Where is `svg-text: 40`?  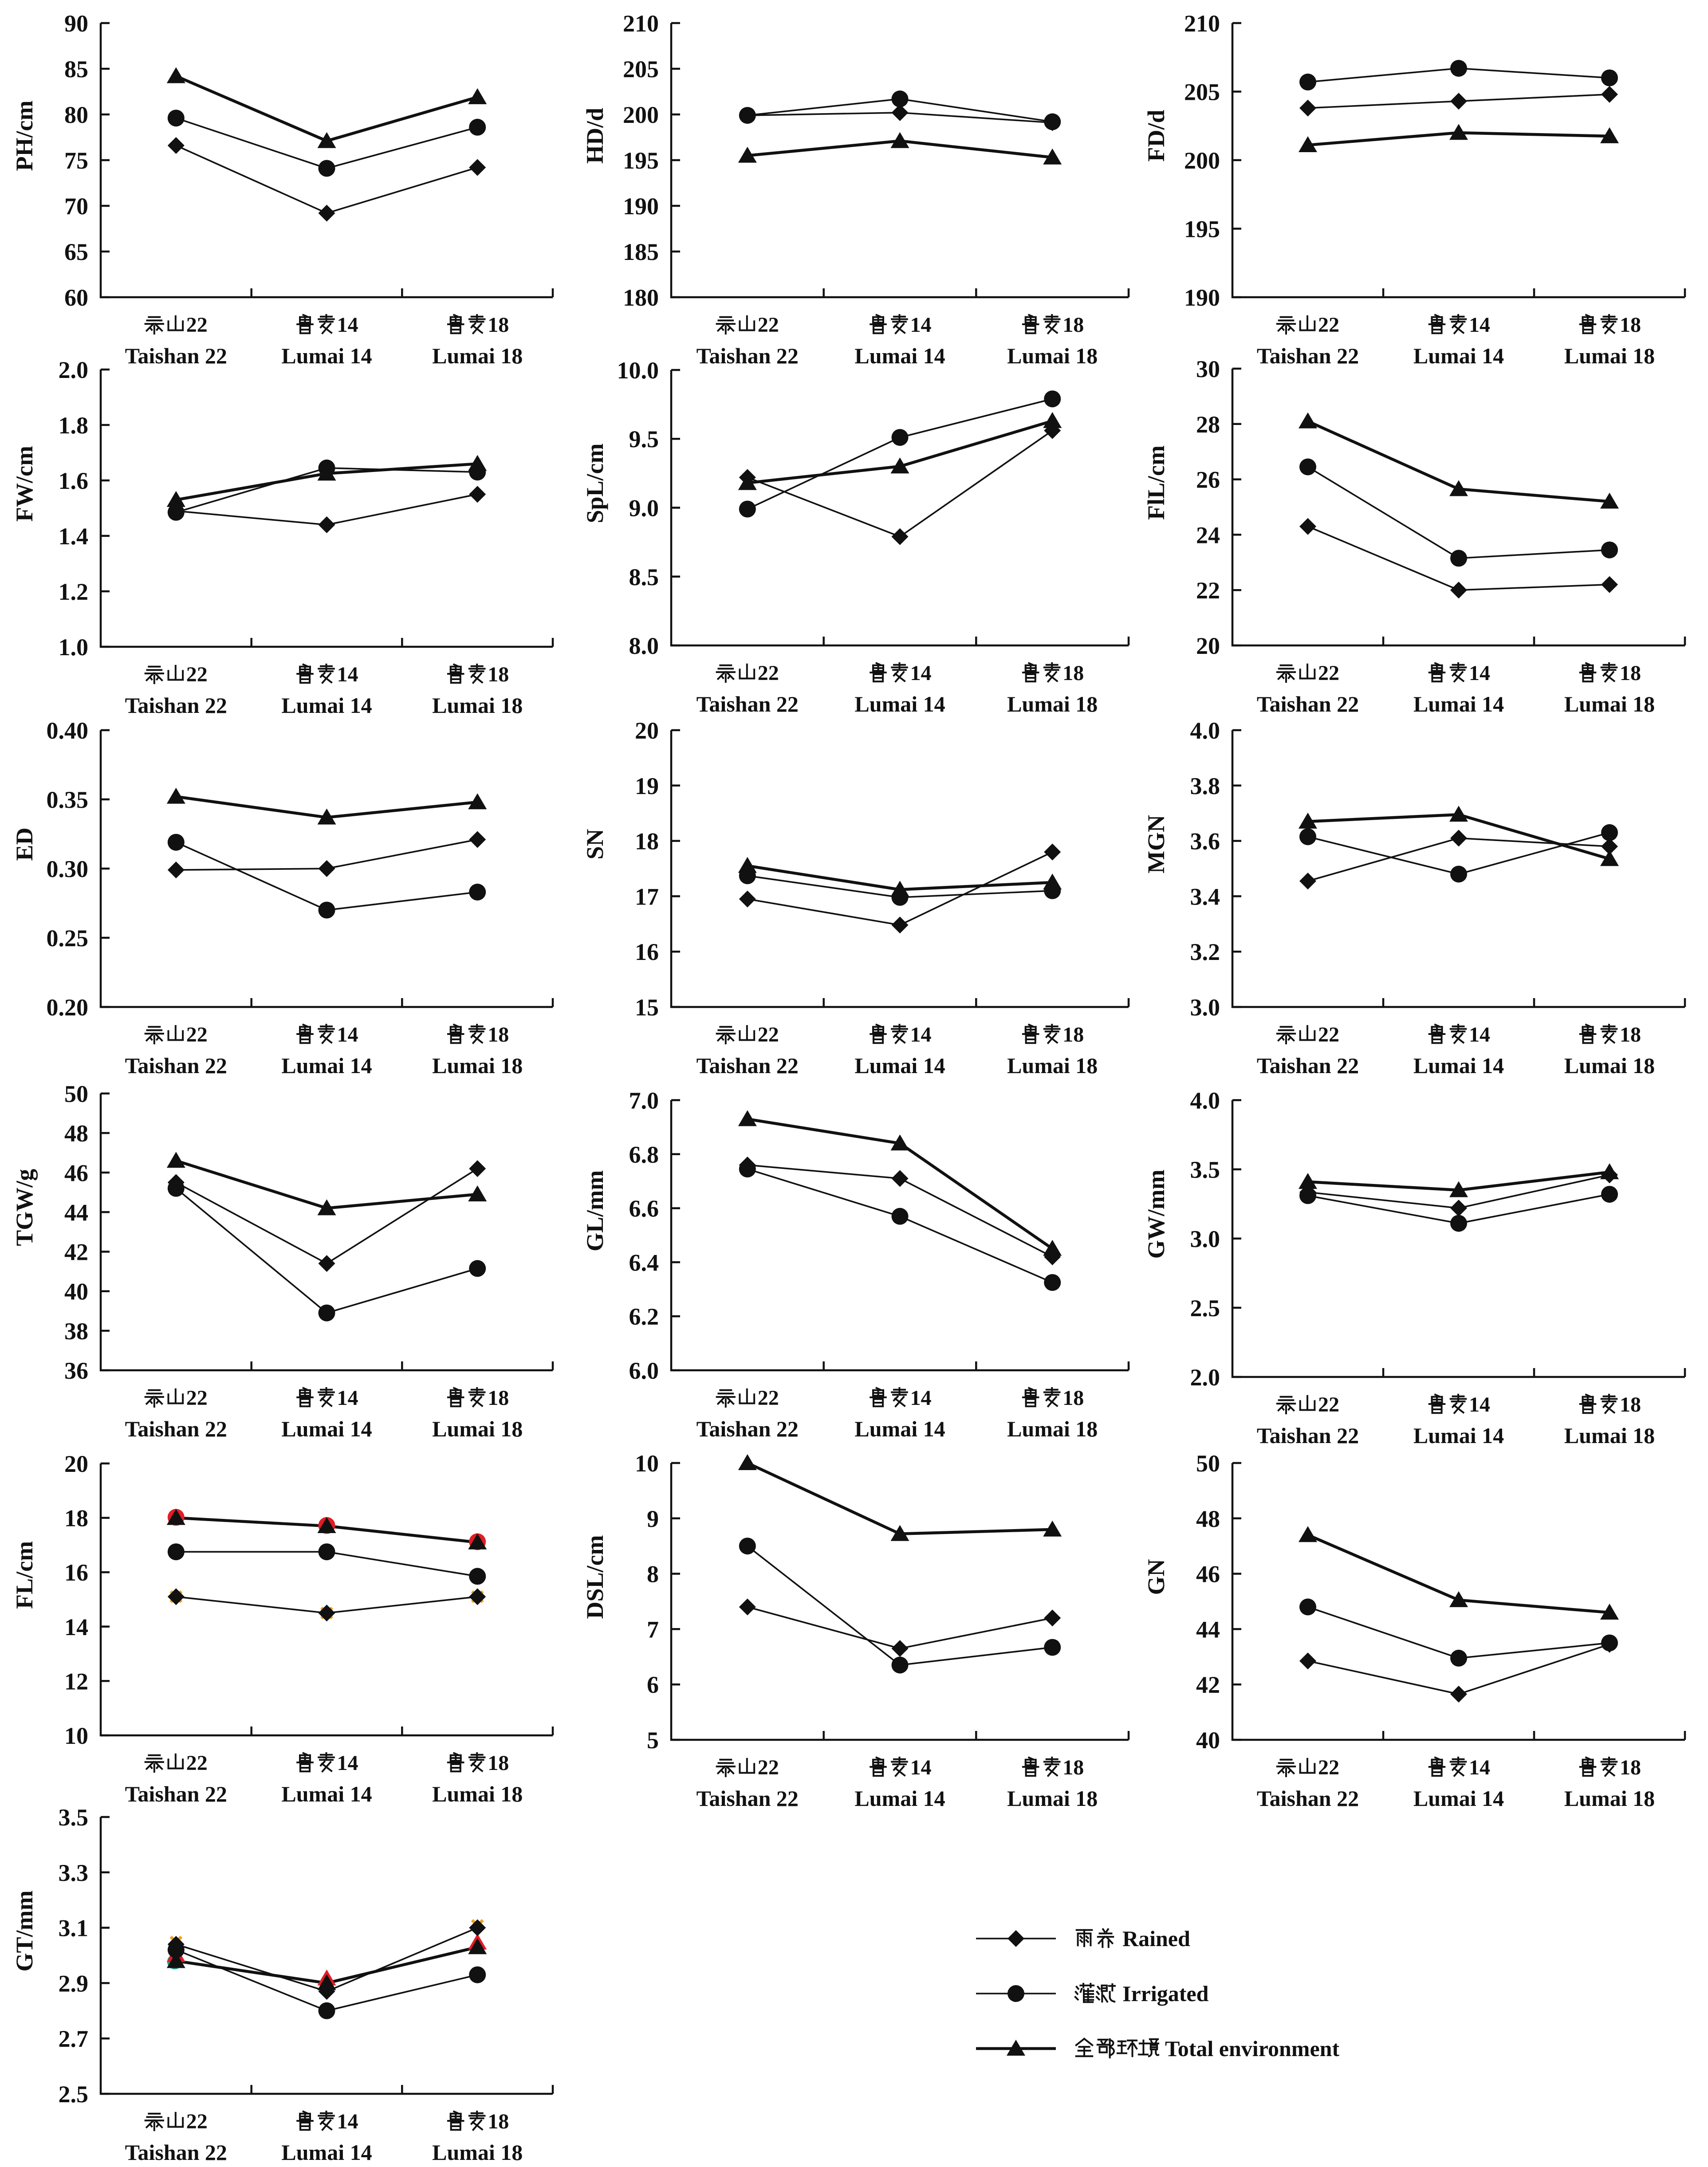
svg-text: 40 is located at coordinates (1208, 1740).